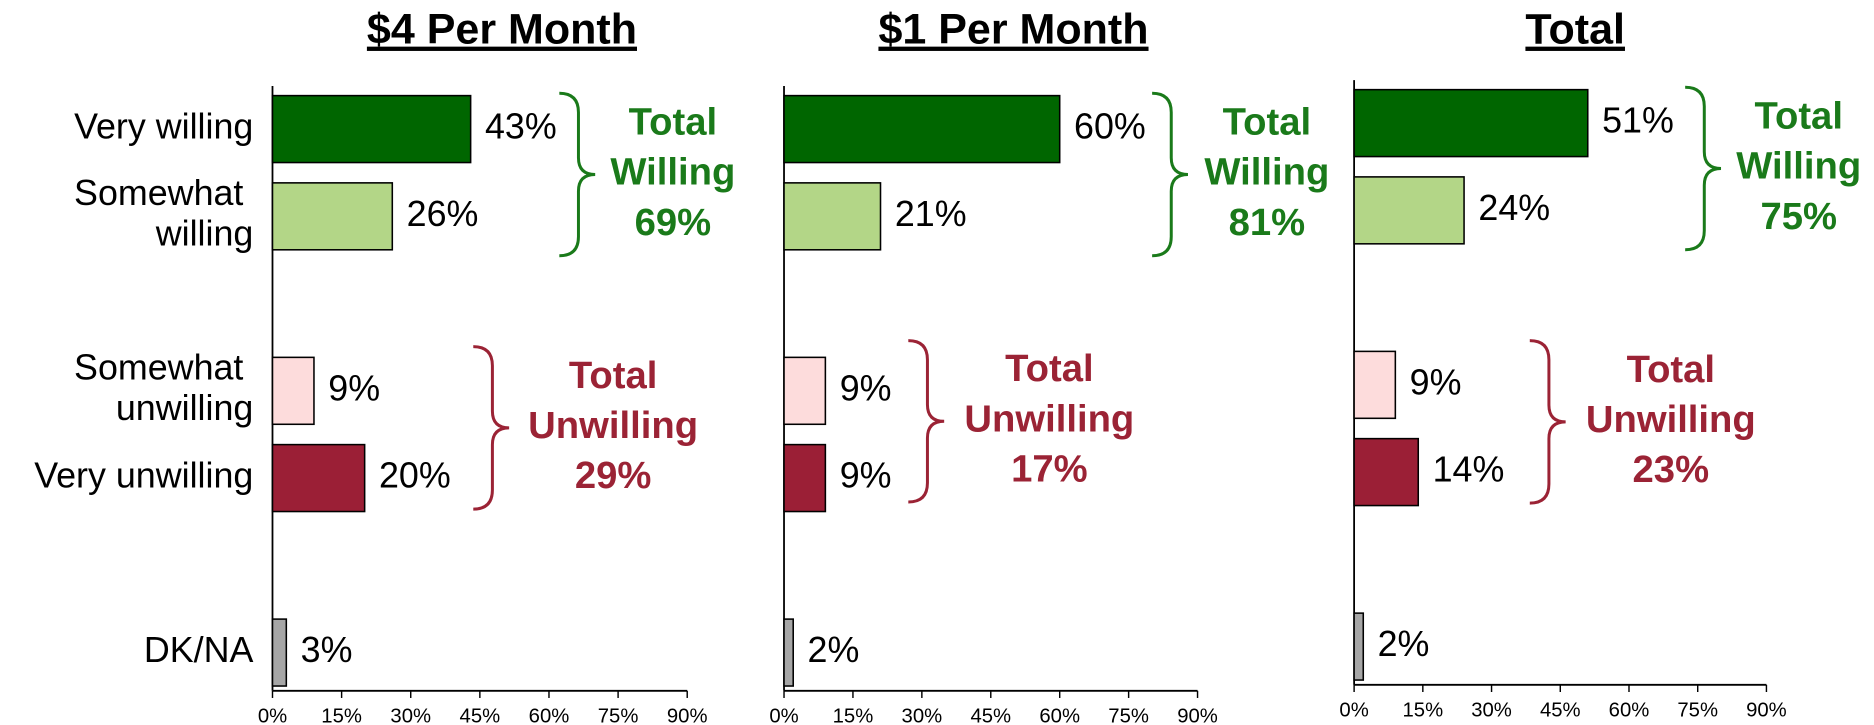 The image size is (1874, 725). Describe the element at coordinates (1469, 470) in the screenshot. I see `value-label: 14%` at that location.